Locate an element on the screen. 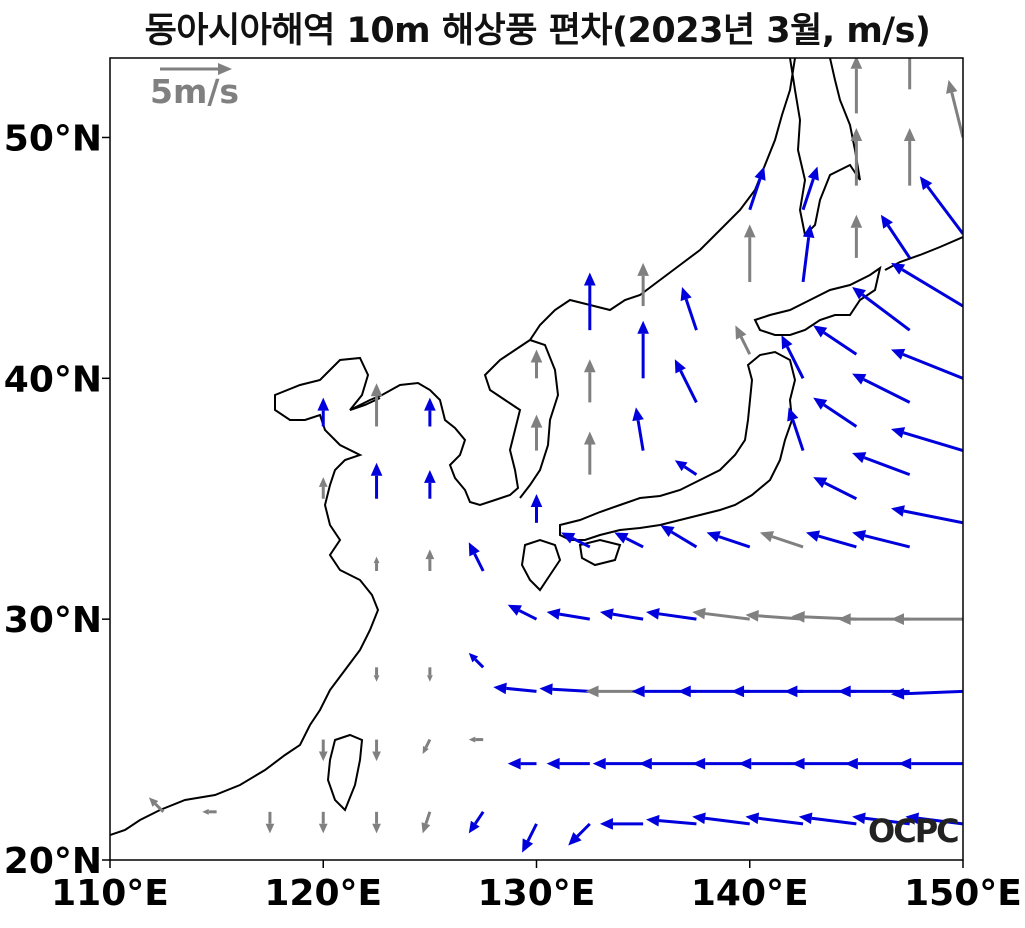  coast-sakhalin is located at coordinates (825, 148).